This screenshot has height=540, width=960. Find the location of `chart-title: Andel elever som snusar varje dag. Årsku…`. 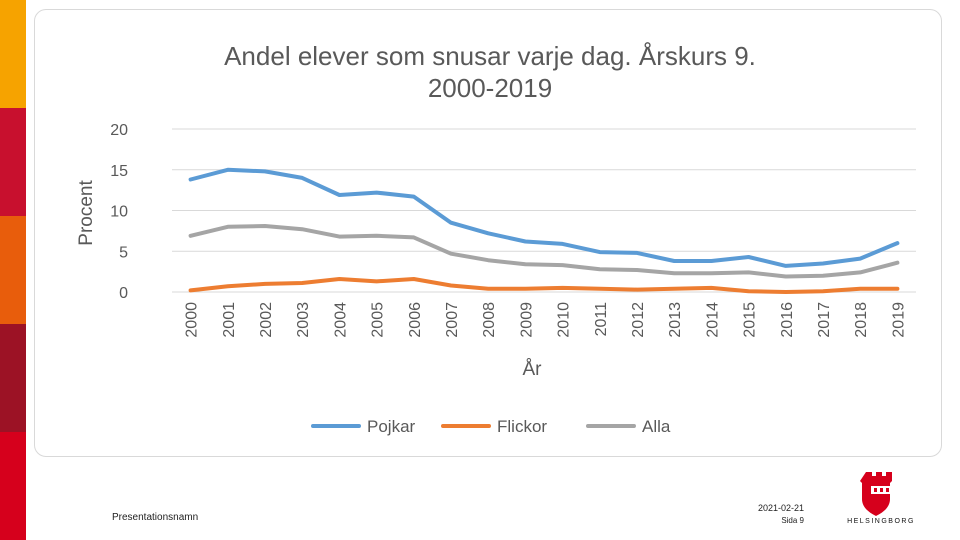

chart-title: Andel elever som snusar varje dag. Årsku… is located at coordinates (490, 56).